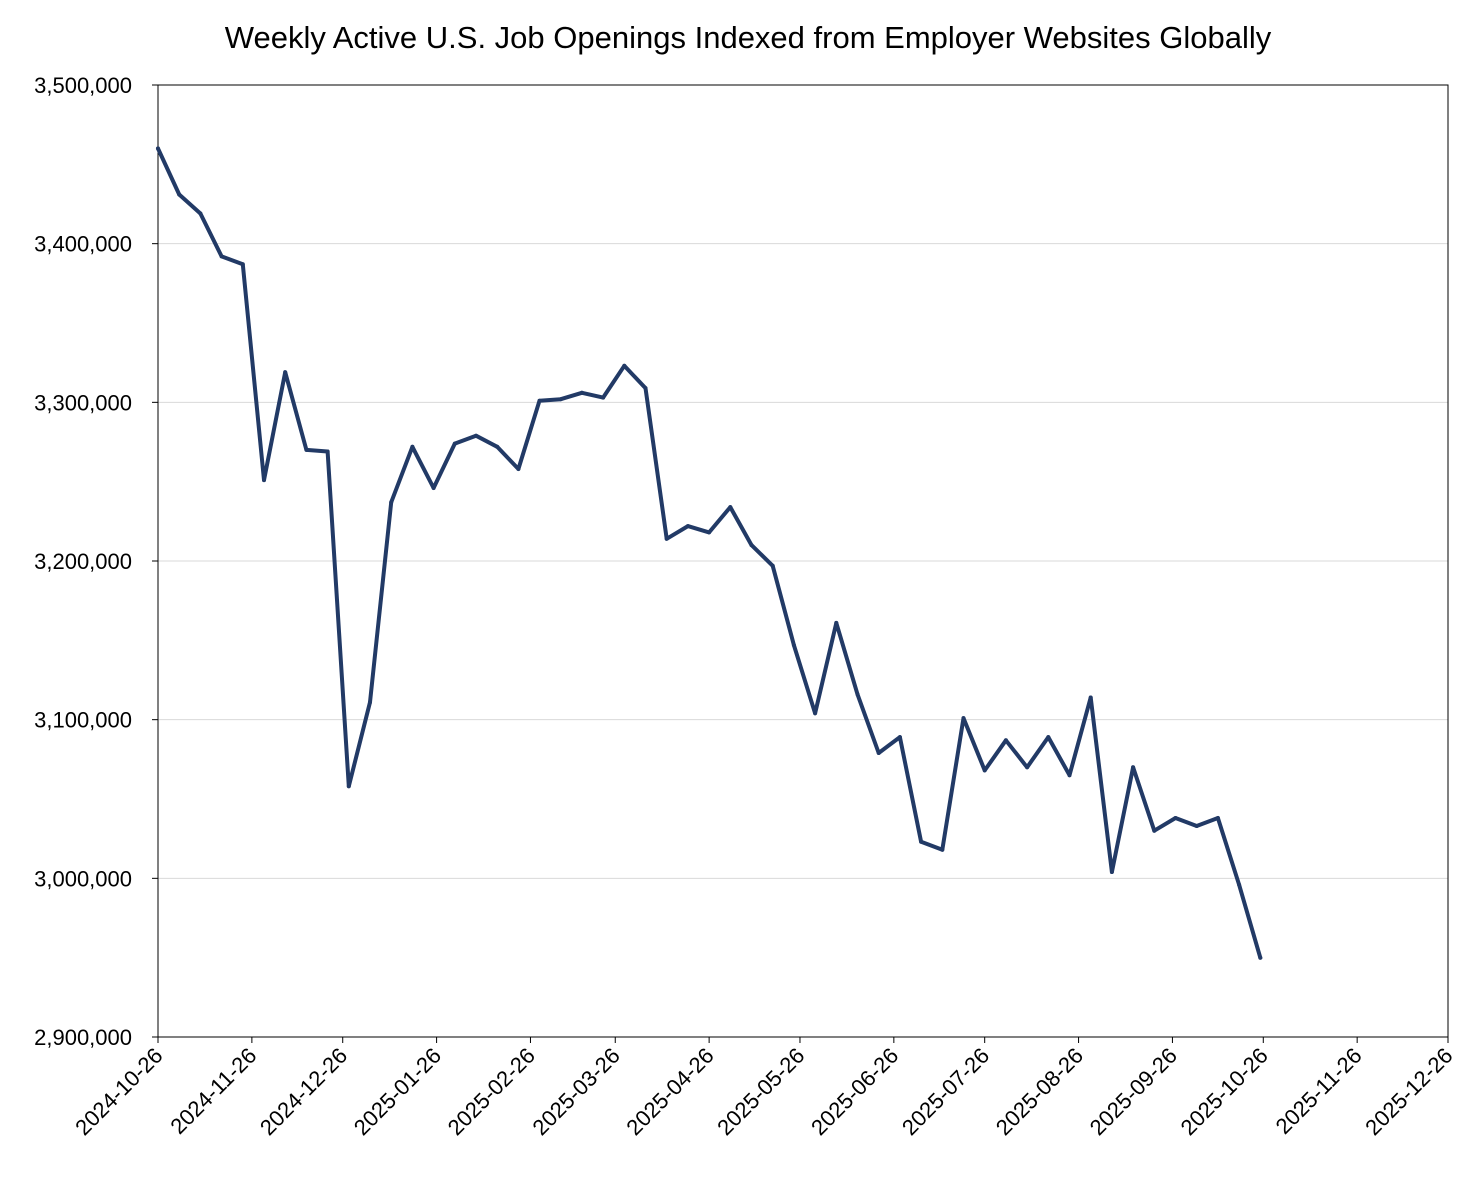 Image resolution: width=1470 pixels, height=1188 pixels. Describe the element at coordinates (397, 1091) in the screenshot. I see `x-tick-label: 2025-01-26` at that location.